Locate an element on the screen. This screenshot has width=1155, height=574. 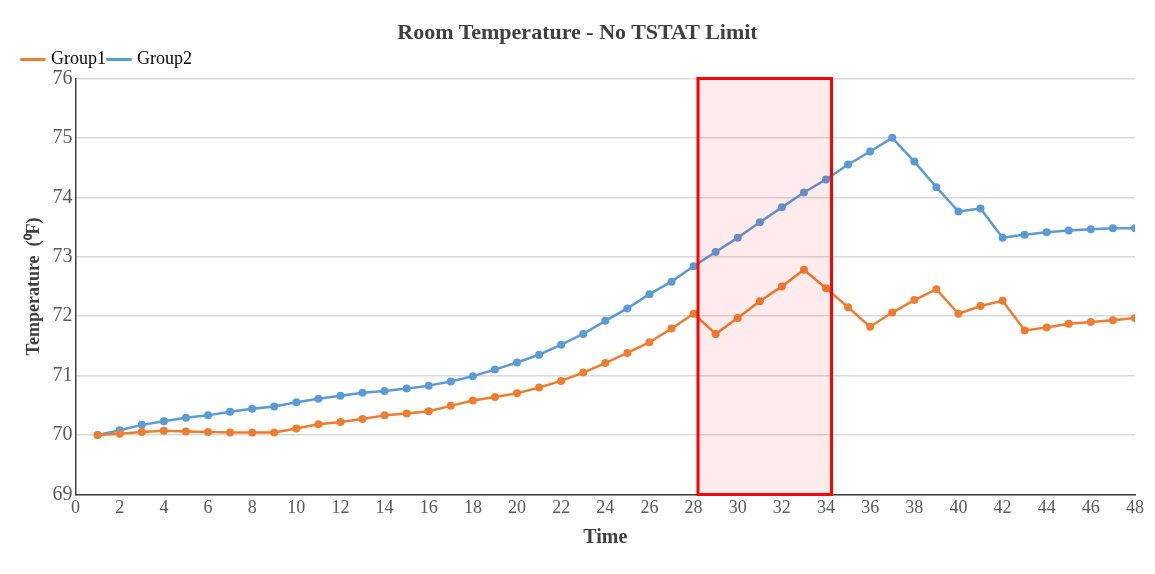
x-tick-label: 4 is located at coordinates (164, 506).